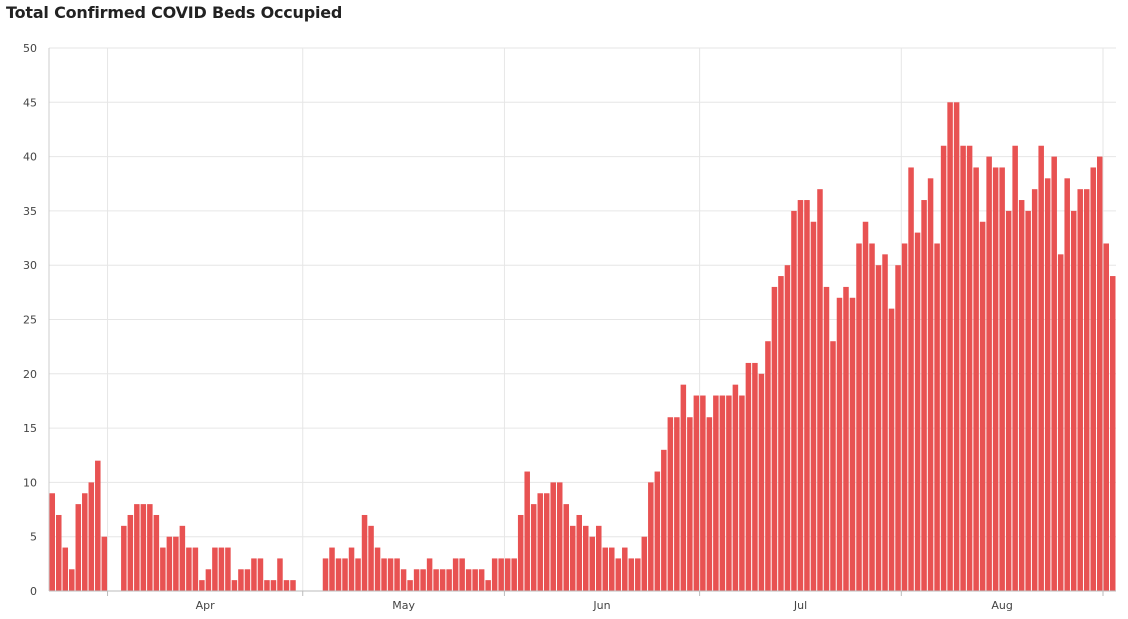 This screenshot has height=619, width=1128. I want to click on y-axis-labels: 0 5 10 15 20 25 30 35 40 45 50, so click(30, 320).